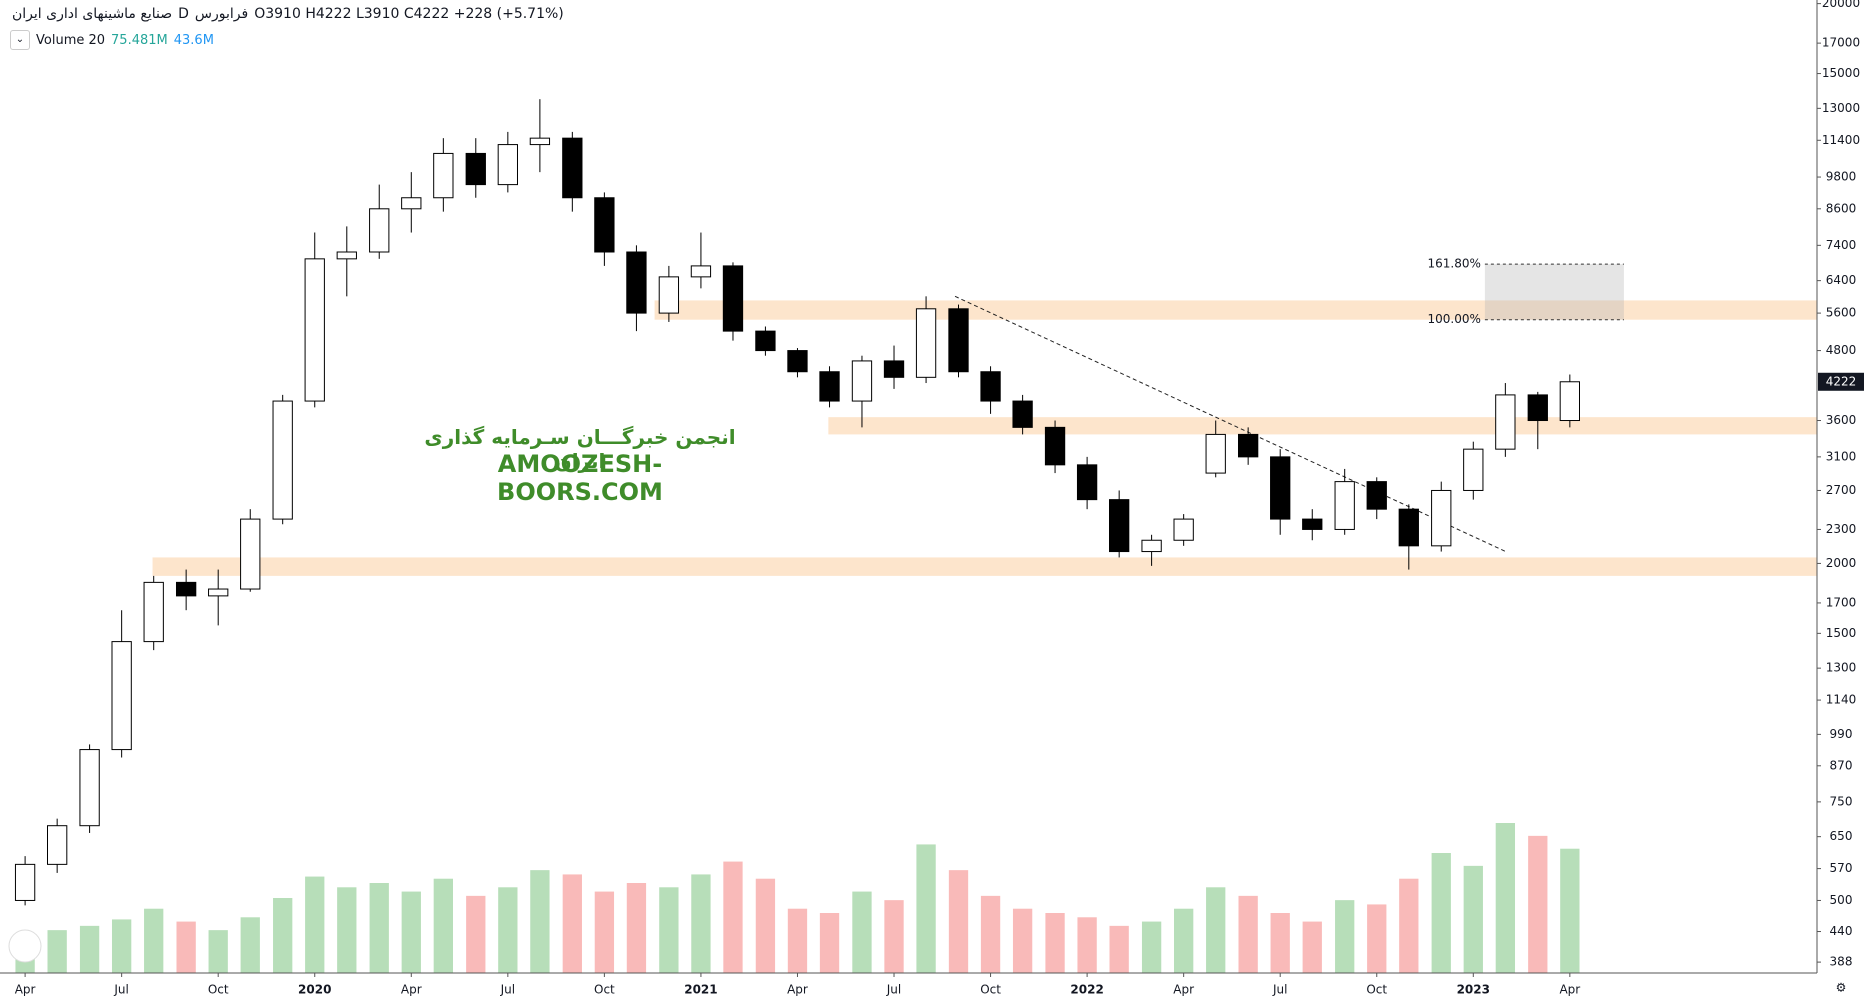 This screenshot has width=1865, height=1003. I want to click on volume-value: 75.481M, so click(139, 40).